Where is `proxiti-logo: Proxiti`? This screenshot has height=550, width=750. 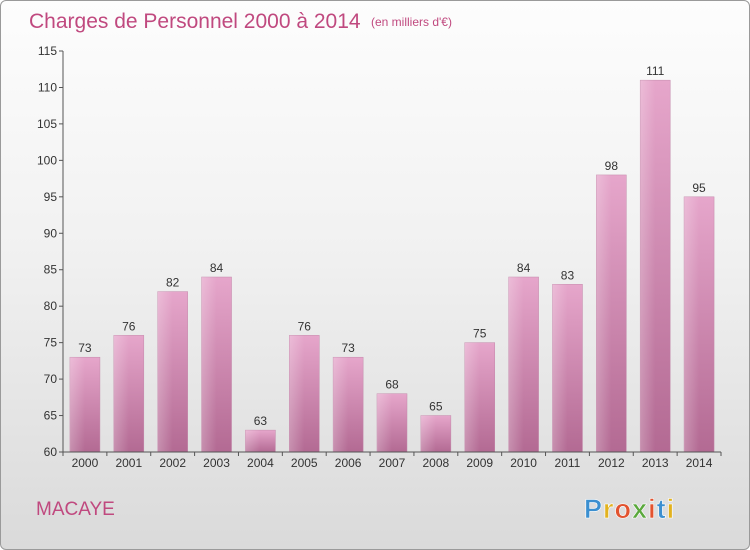
proxiti-logo: Proxiti is located at coordinates (629, 509).